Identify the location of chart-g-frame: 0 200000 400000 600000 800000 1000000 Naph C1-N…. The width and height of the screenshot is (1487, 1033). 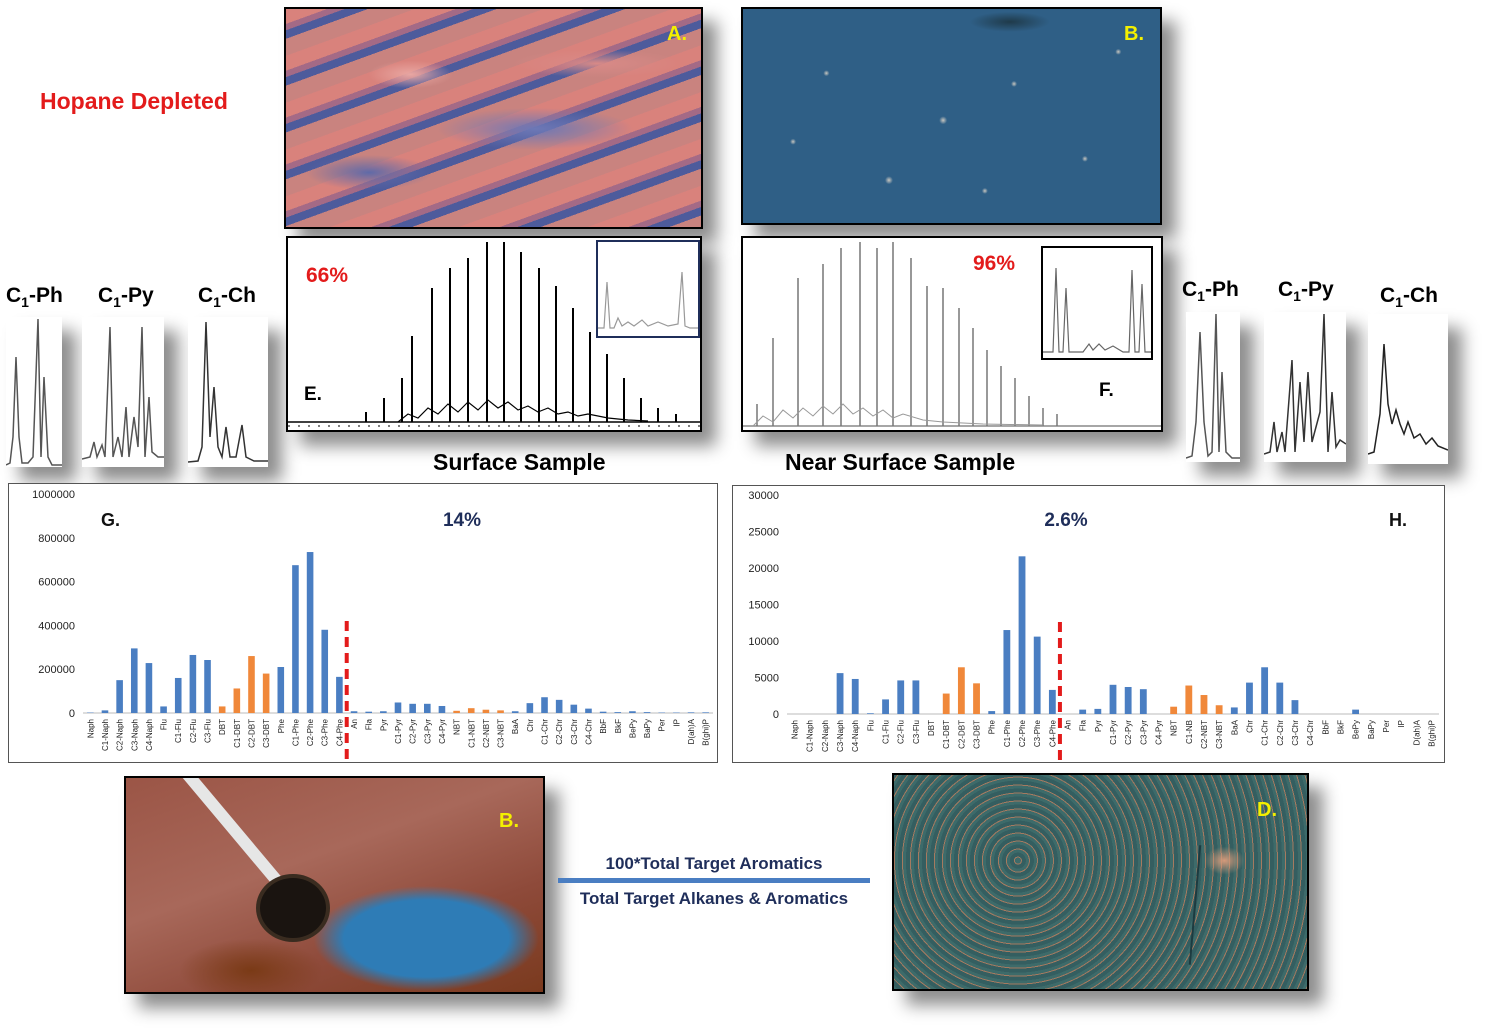
(363, 623).